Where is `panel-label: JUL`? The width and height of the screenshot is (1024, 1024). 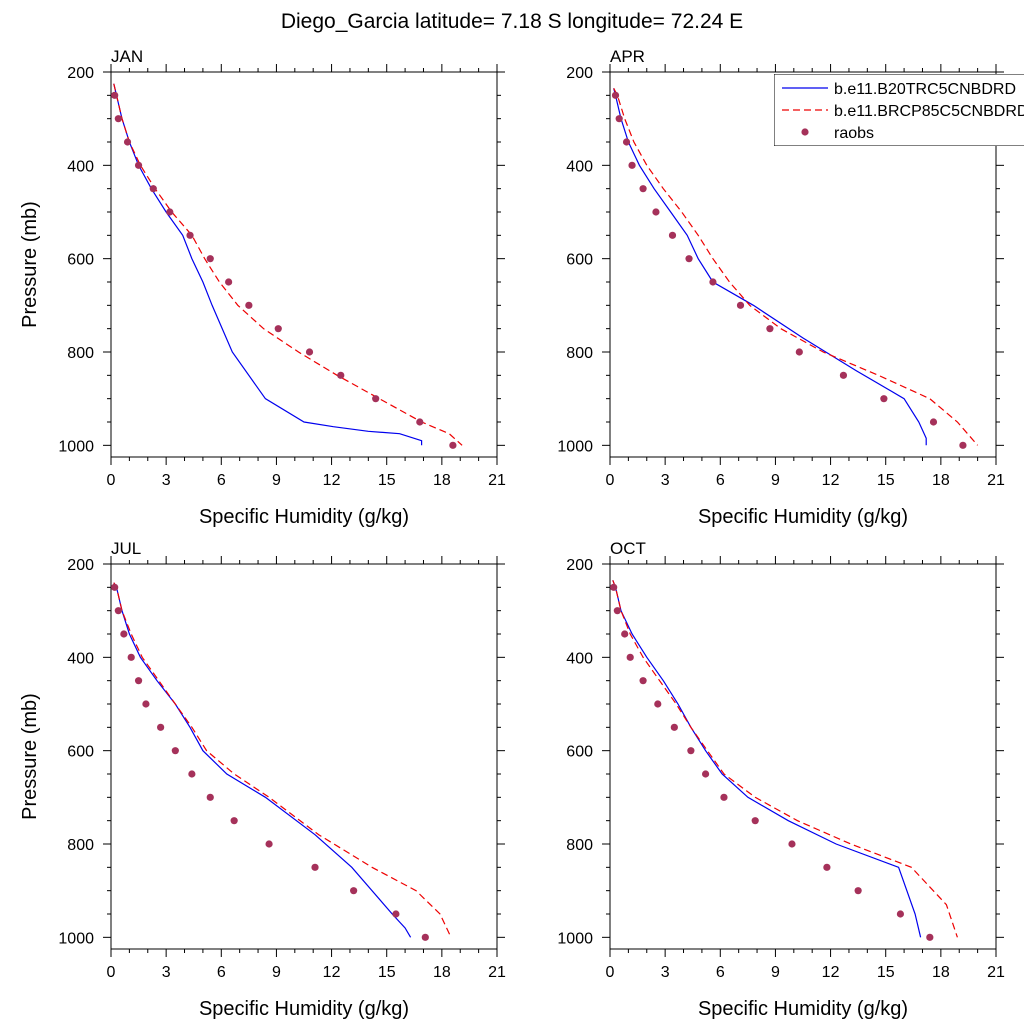 panel-label: JUL is located at coordinates (126, 548).